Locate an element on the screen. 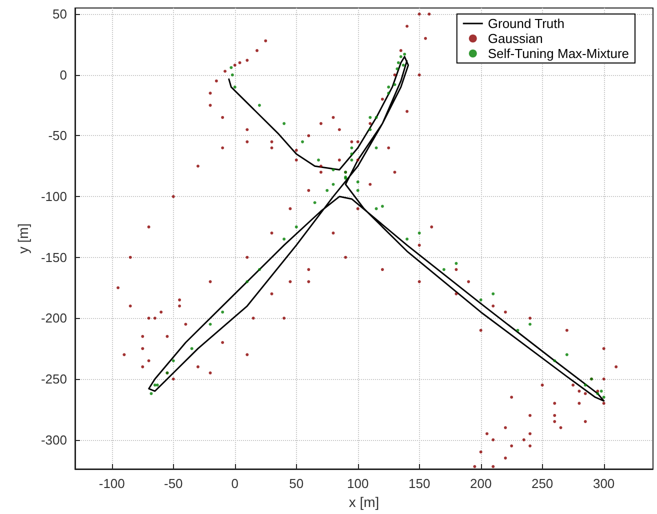 Image resolution: width=657 pixels, height=514 pixels. x-tick-label: 250 is located at coordinates (542, 483).